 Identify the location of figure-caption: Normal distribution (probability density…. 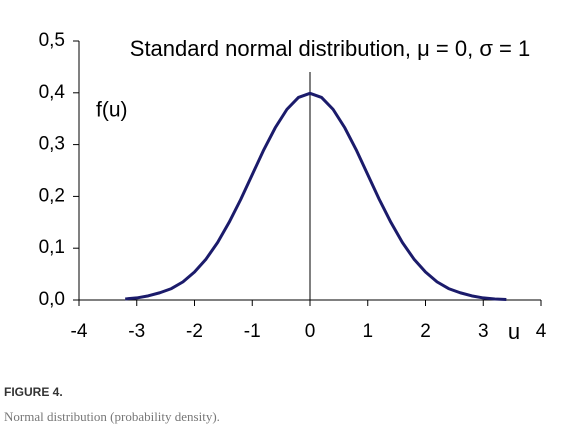
(112, 416).